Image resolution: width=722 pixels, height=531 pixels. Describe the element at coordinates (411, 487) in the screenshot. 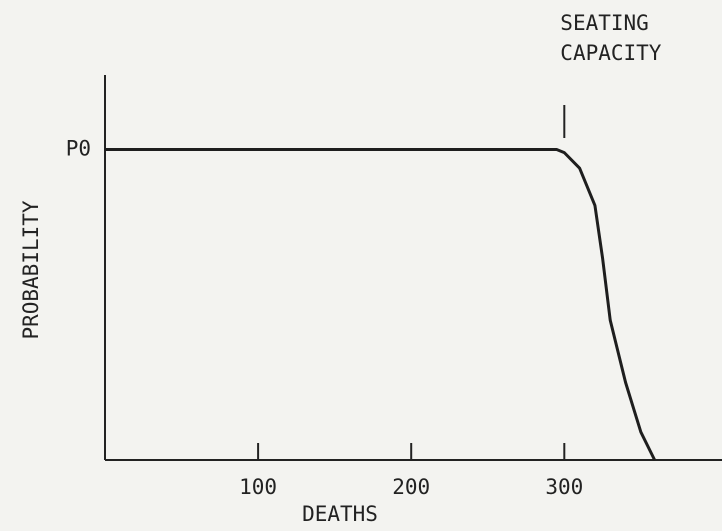

I see `x-tick-label: 200` at that location.